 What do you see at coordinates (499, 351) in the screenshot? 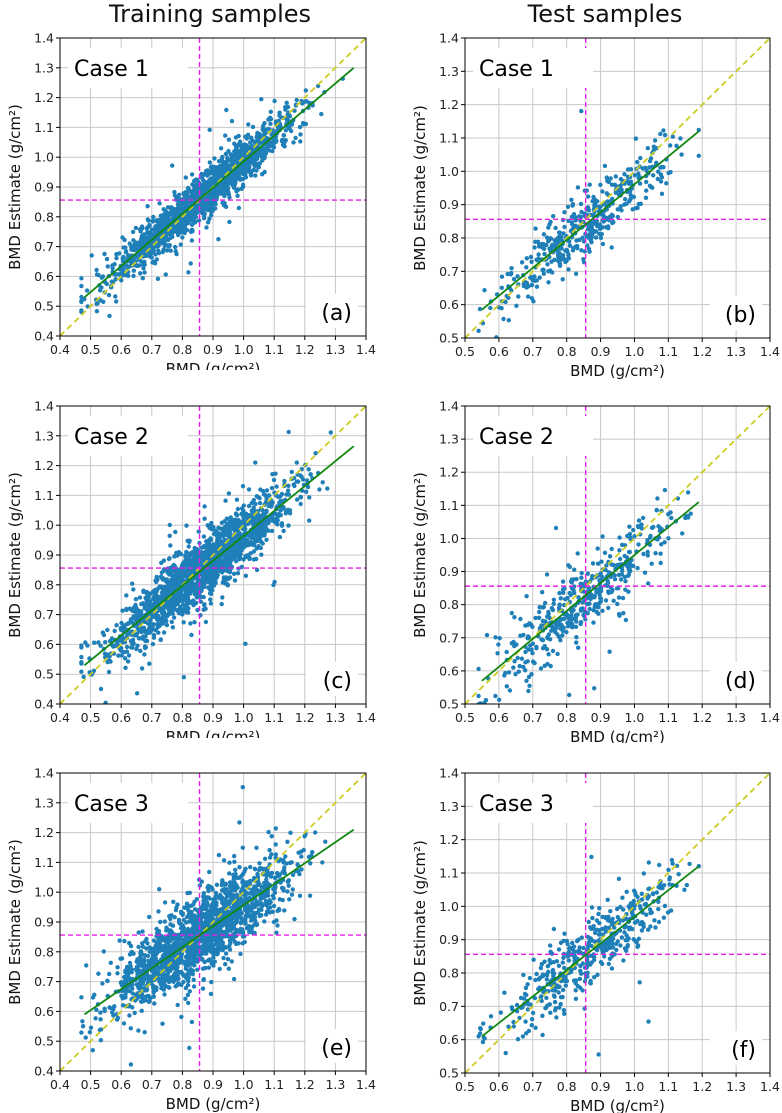
I see `x-tick-label: 0.6` at bounding box center [499, 351].